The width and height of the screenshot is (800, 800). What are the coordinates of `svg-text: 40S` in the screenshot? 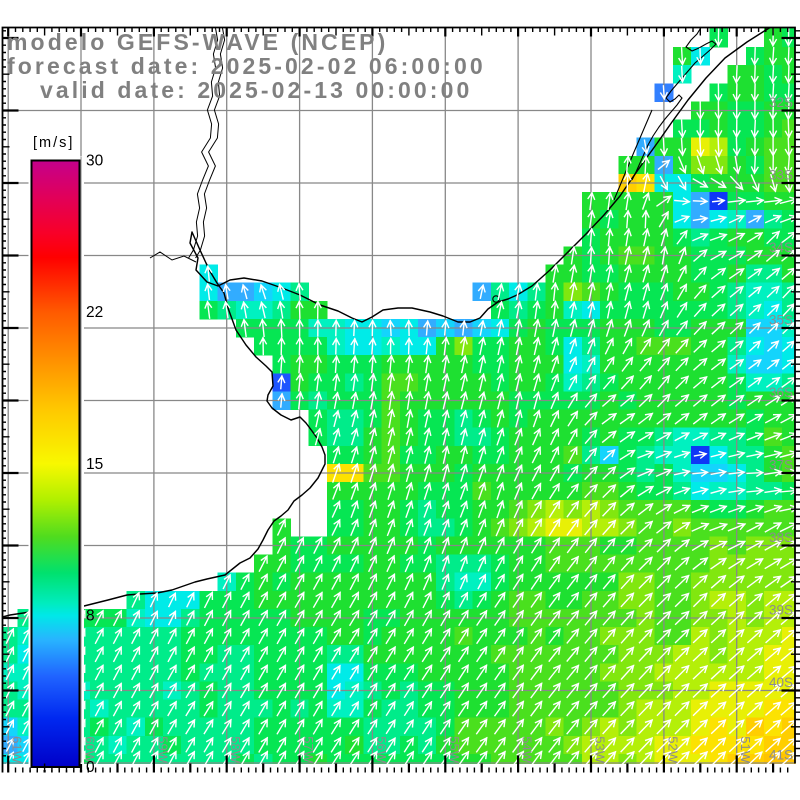 It's located at (781, 682).